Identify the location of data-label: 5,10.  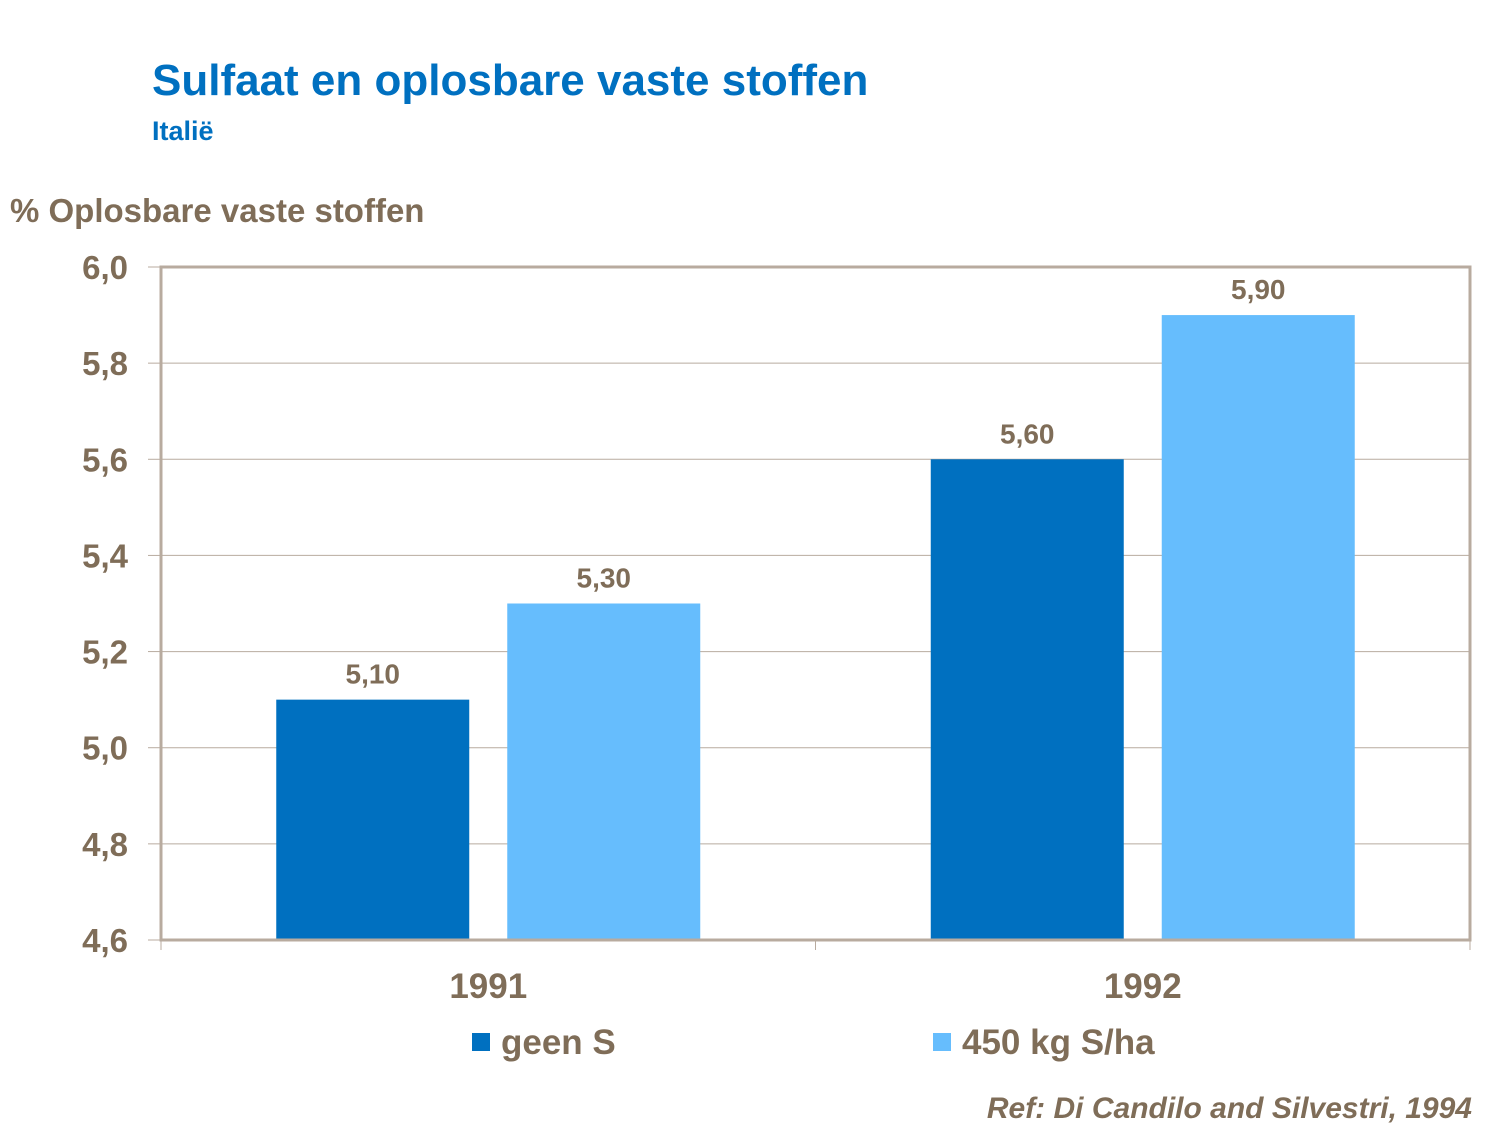
(373, 674).